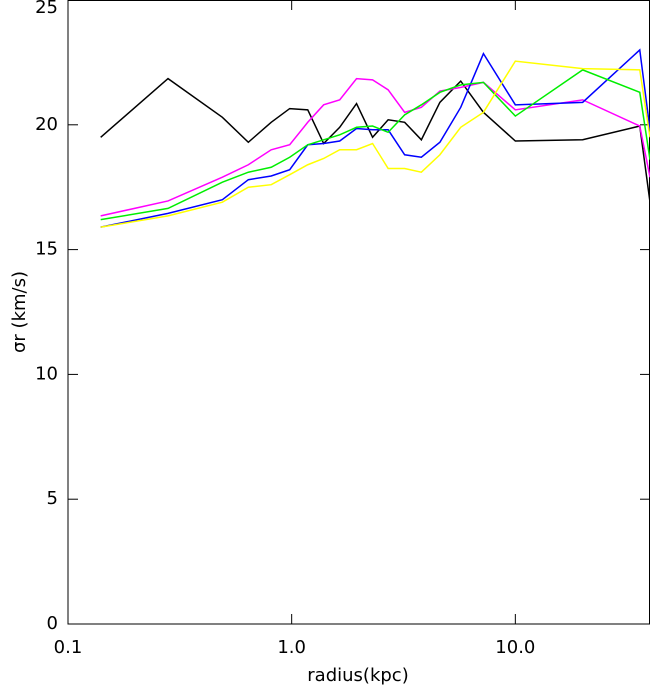 The width and height of the screenshot is (650, 689). Describe the element at coordinates (515, 647) in the screenshot. I see `x-tick-label: 10.0` at that location.